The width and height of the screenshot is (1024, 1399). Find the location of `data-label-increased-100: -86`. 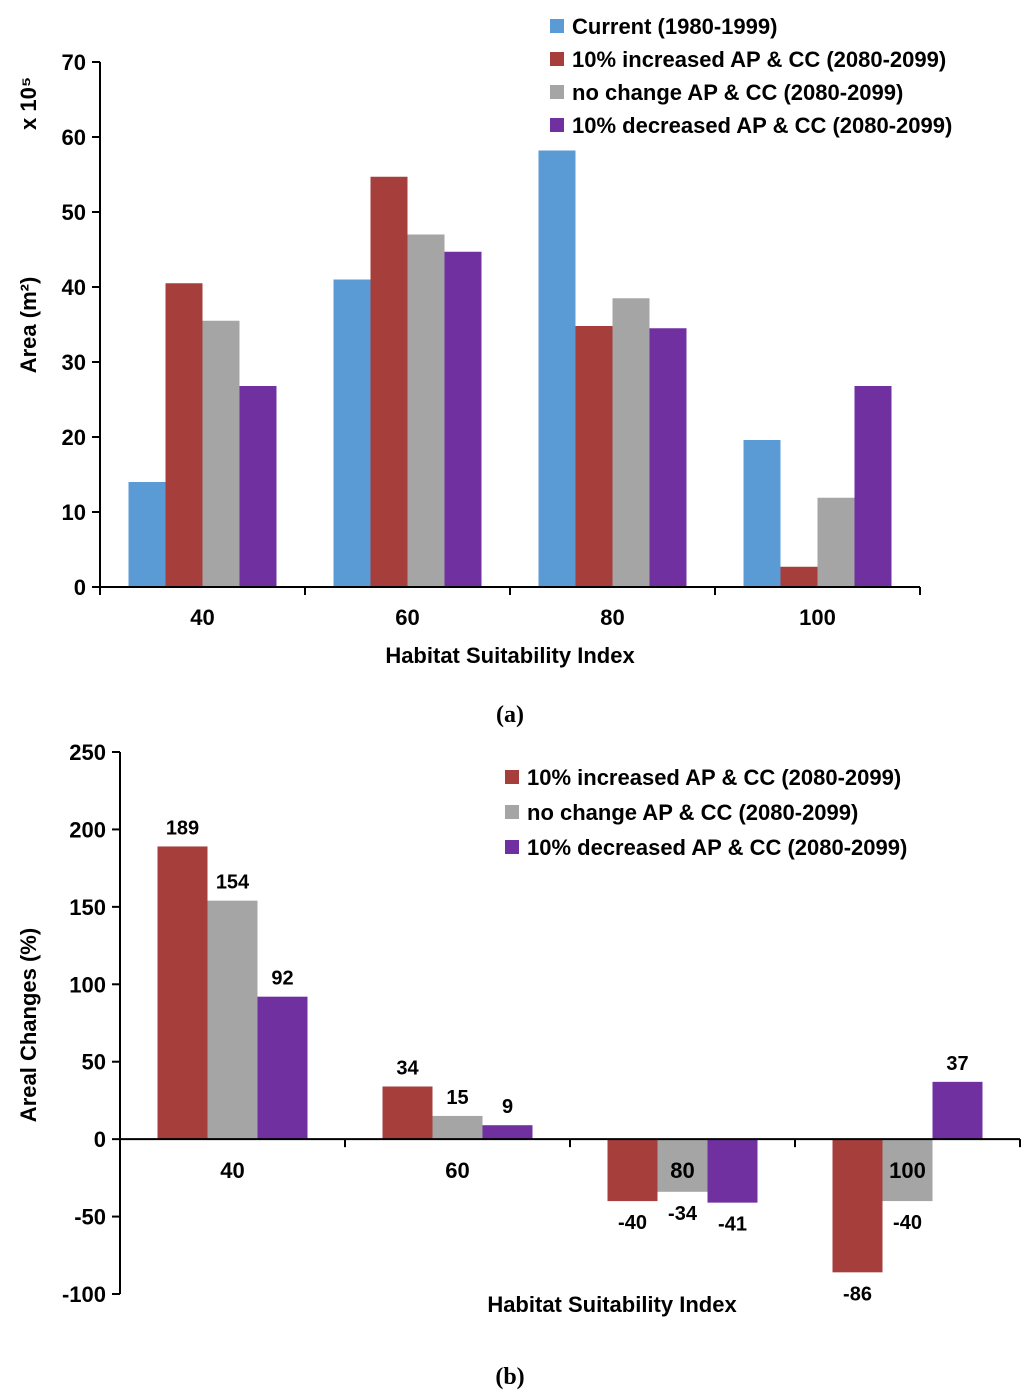

data-label-increased-100: -86 is located at coordinates (857, 1294).